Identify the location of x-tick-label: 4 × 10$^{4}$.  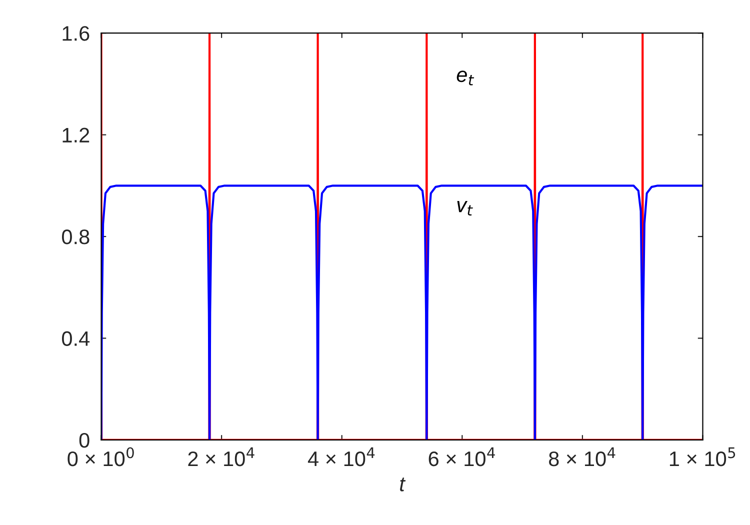
(341, 456).